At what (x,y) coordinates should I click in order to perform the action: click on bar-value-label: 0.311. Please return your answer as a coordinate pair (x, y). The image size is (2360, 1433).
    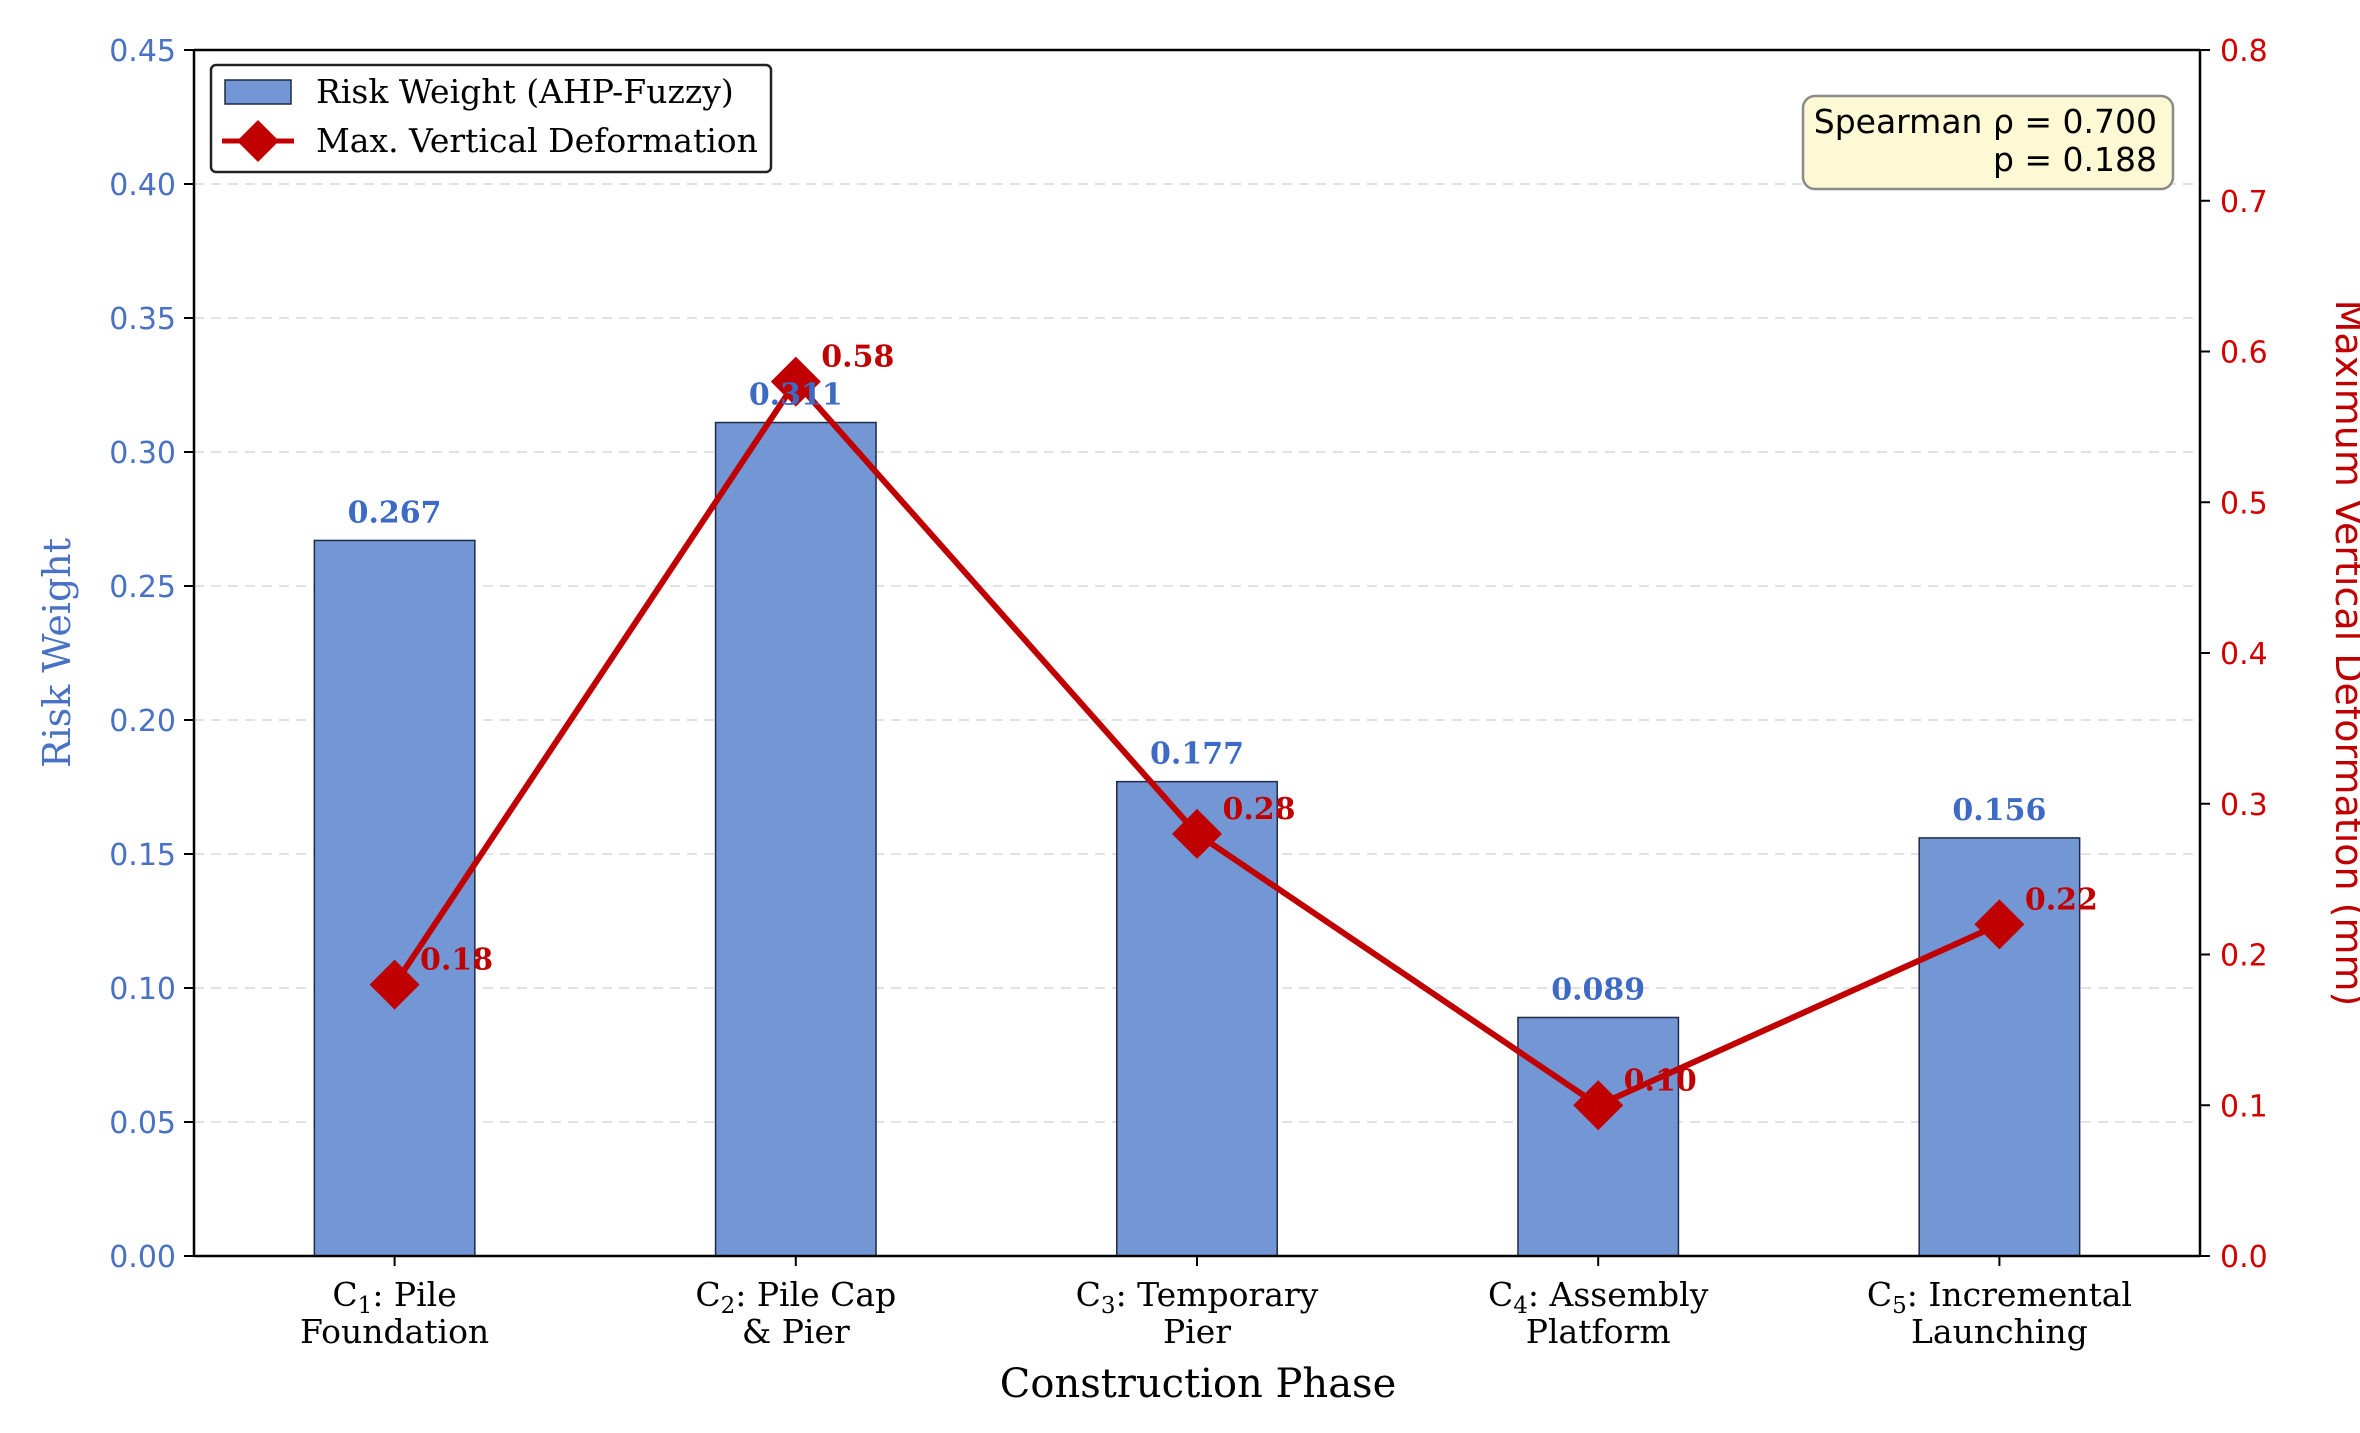
    Looking at the image, I should click on (796, 395).